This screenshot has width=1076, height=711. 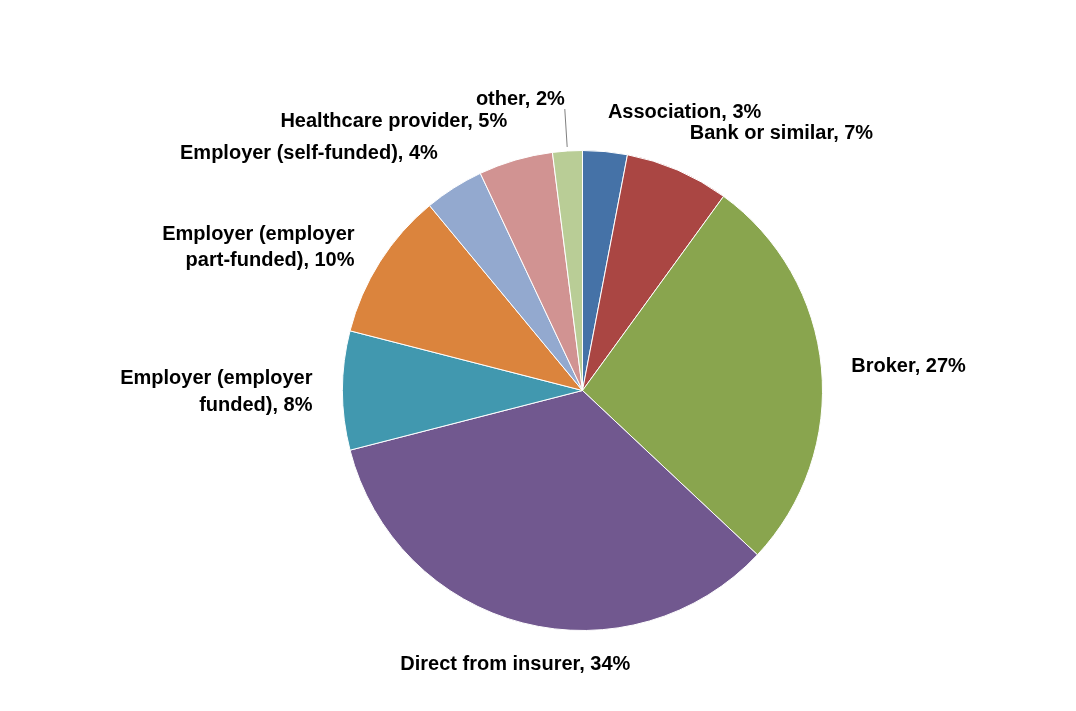 What do you see at coordinates (394, 120) in the screenshot?
I see `slice-label: Healthcare provider, 5%` at bounding box center [394, 120].